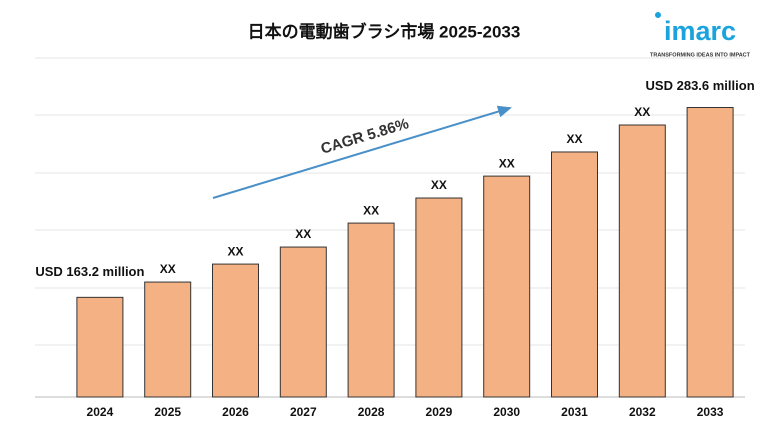 Image resolution: width=768 pixels, height=432 pixels. What do you see at coordinates (574, 412) in the screenshot?
I see `x-tick-label: 2031` at bounding box center [574, 412].